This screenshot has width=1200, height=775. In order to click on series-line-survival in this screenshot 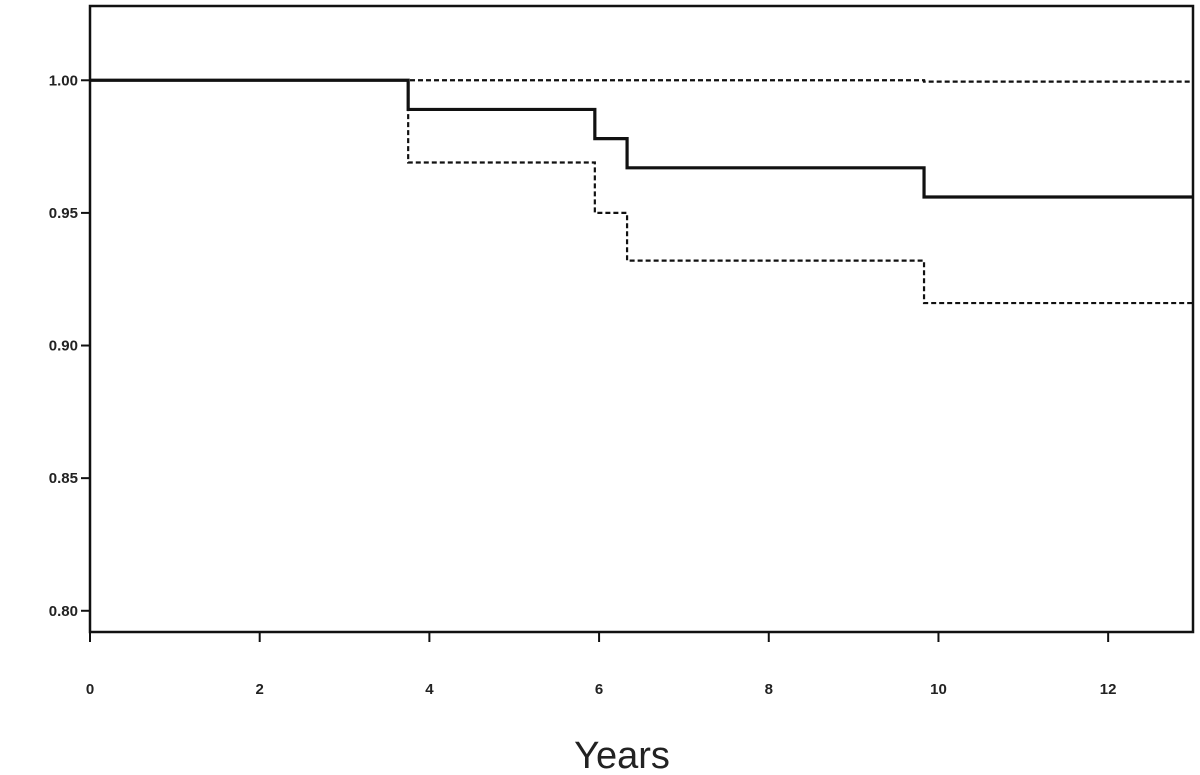, I will do `click(641, 138)`.